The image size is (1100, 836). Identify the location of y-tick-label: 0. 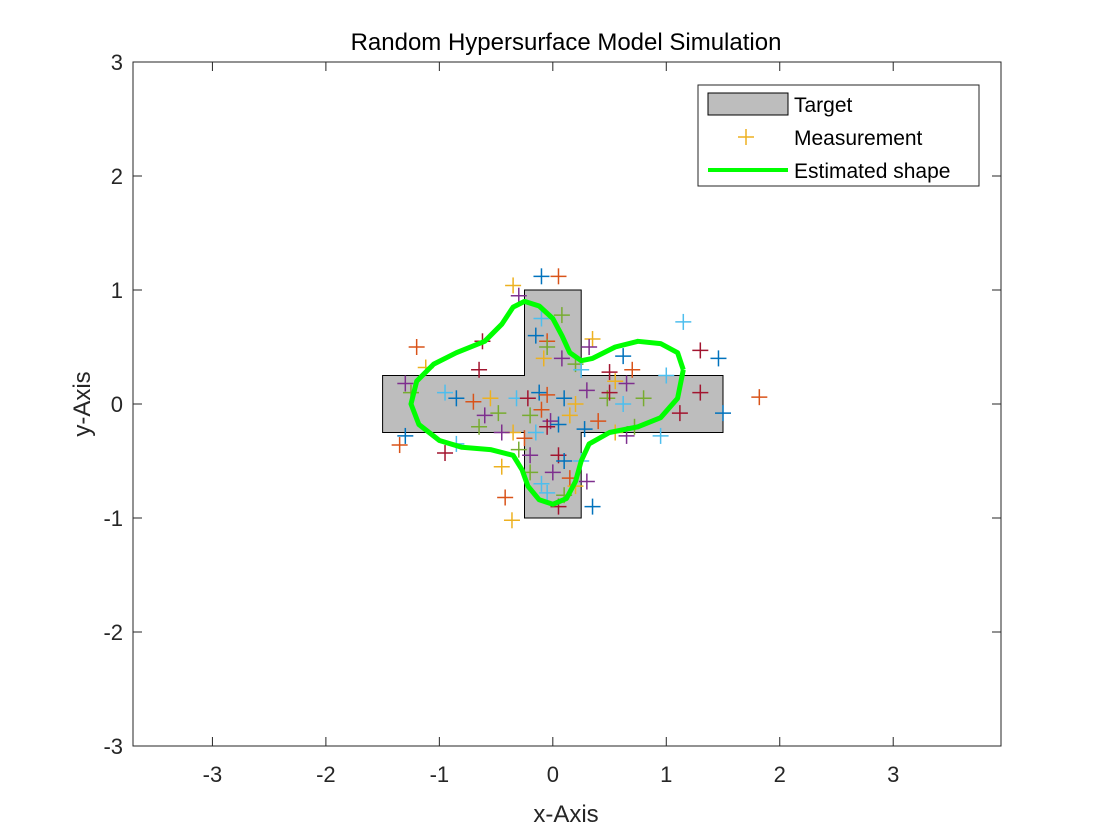
(117, 404).